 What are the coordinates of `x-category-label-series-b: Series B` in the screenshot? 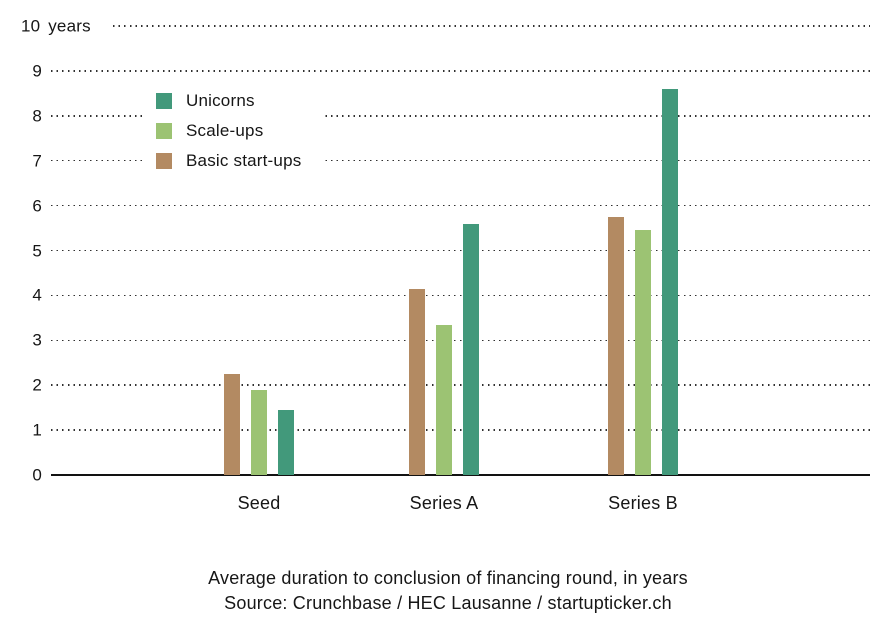 It's located at (643, 503).